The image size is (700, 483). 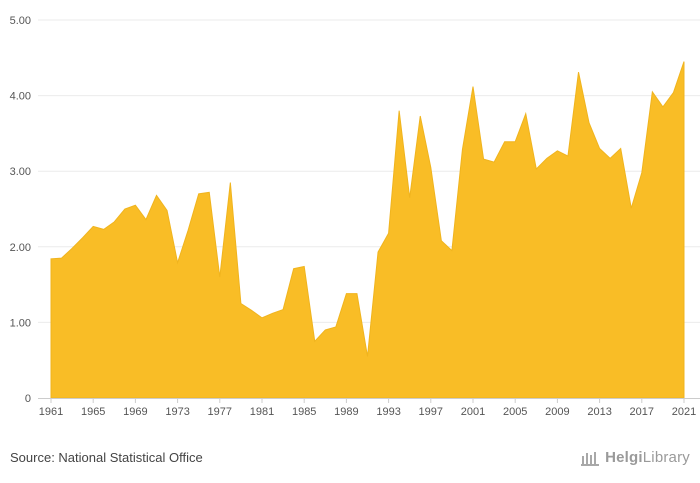 I want to click on x-tick-label: 1997, so click(x=431, y=412).